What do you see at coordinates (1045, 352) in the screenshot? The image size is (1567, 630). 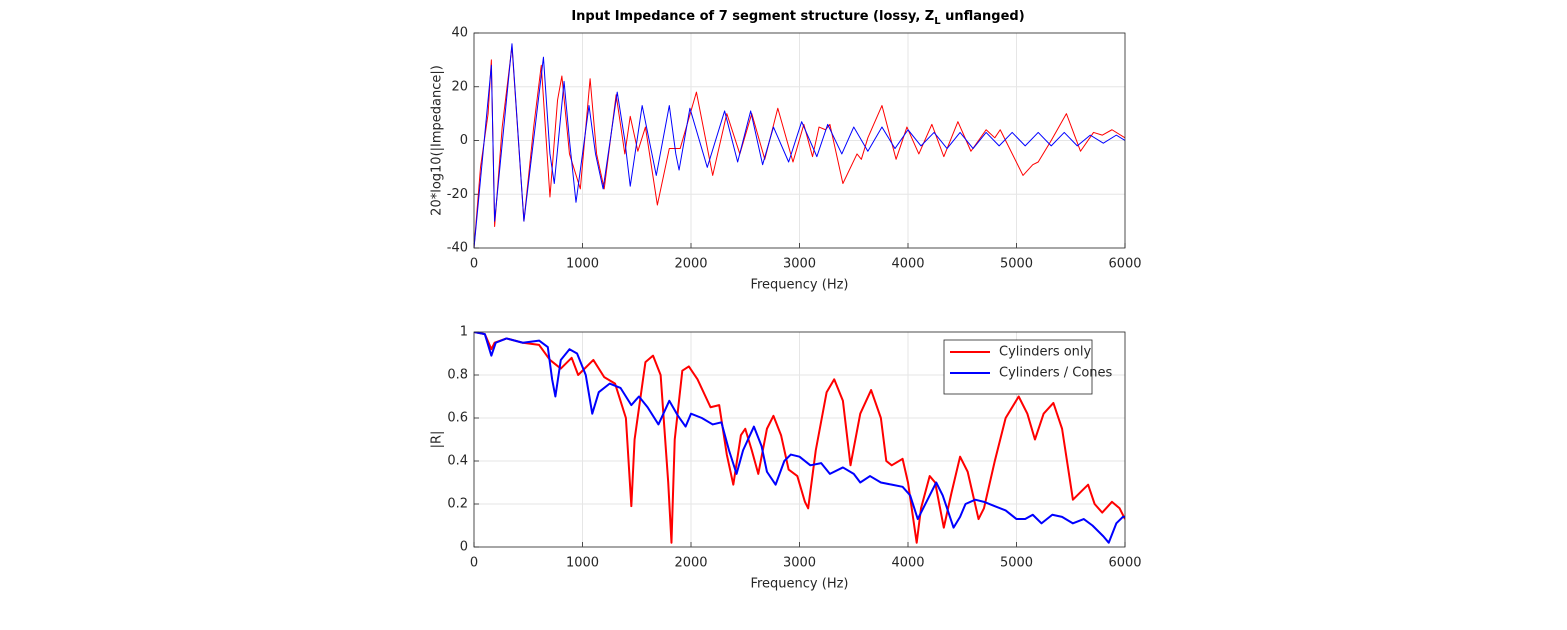 I see `legend-label: Cylinders only` at bounding box center [1045, 352].